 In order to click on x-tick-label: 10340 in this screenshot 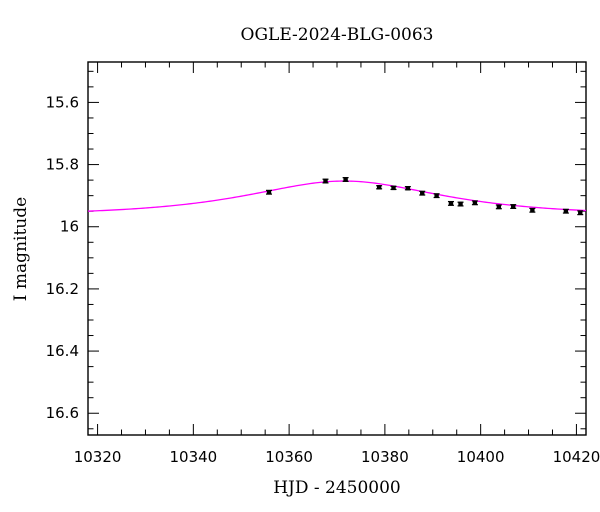, I will do `click(193, 457)`.